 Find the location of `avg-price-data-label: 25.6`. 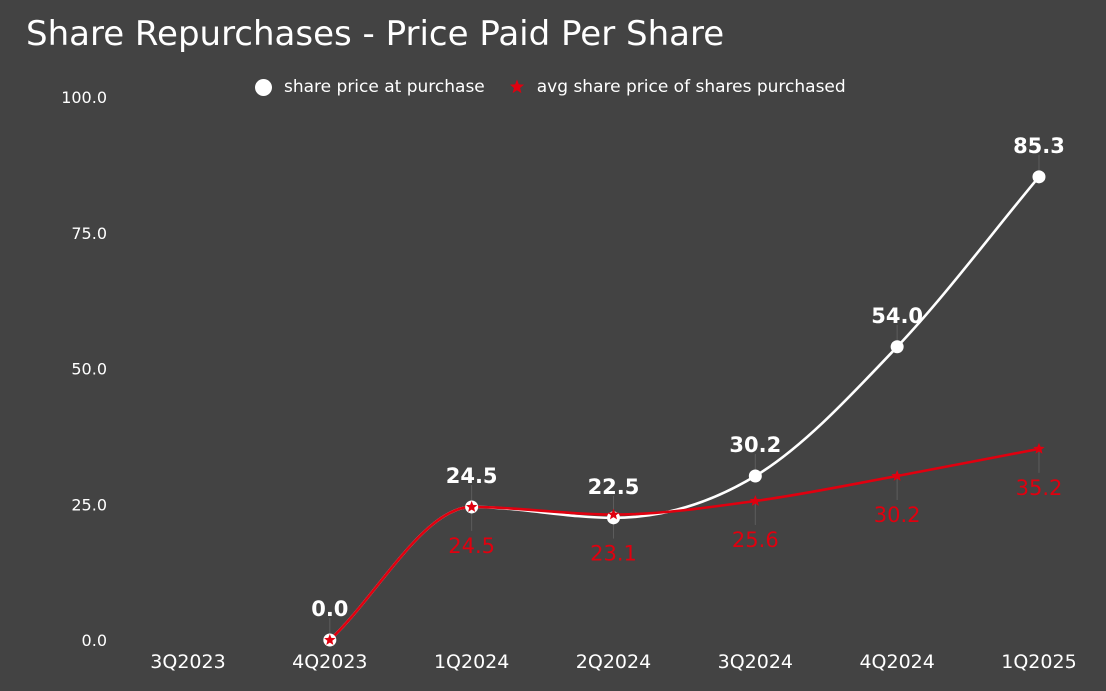

avg-price-data-label: 25.6 is located at coordinates (755, 540).